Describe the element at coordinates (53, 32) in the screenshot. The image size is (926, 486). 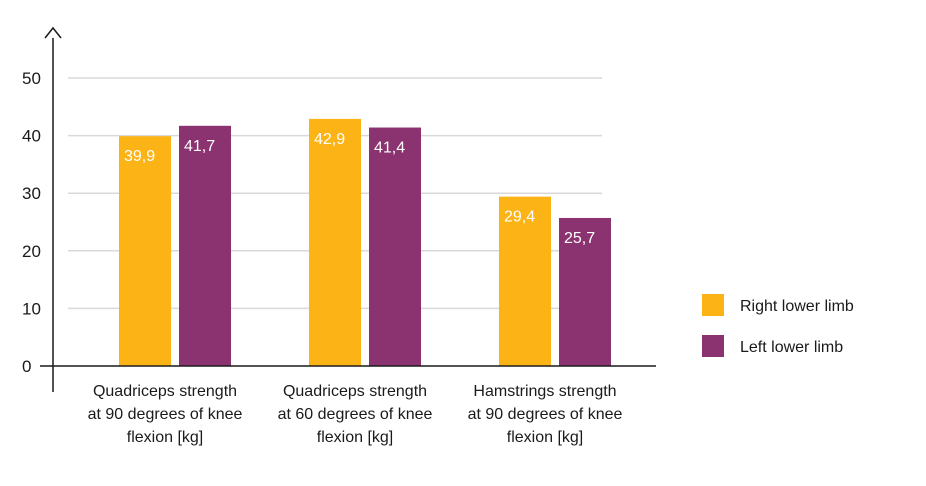
I see `y-axis-arrow` at that location.